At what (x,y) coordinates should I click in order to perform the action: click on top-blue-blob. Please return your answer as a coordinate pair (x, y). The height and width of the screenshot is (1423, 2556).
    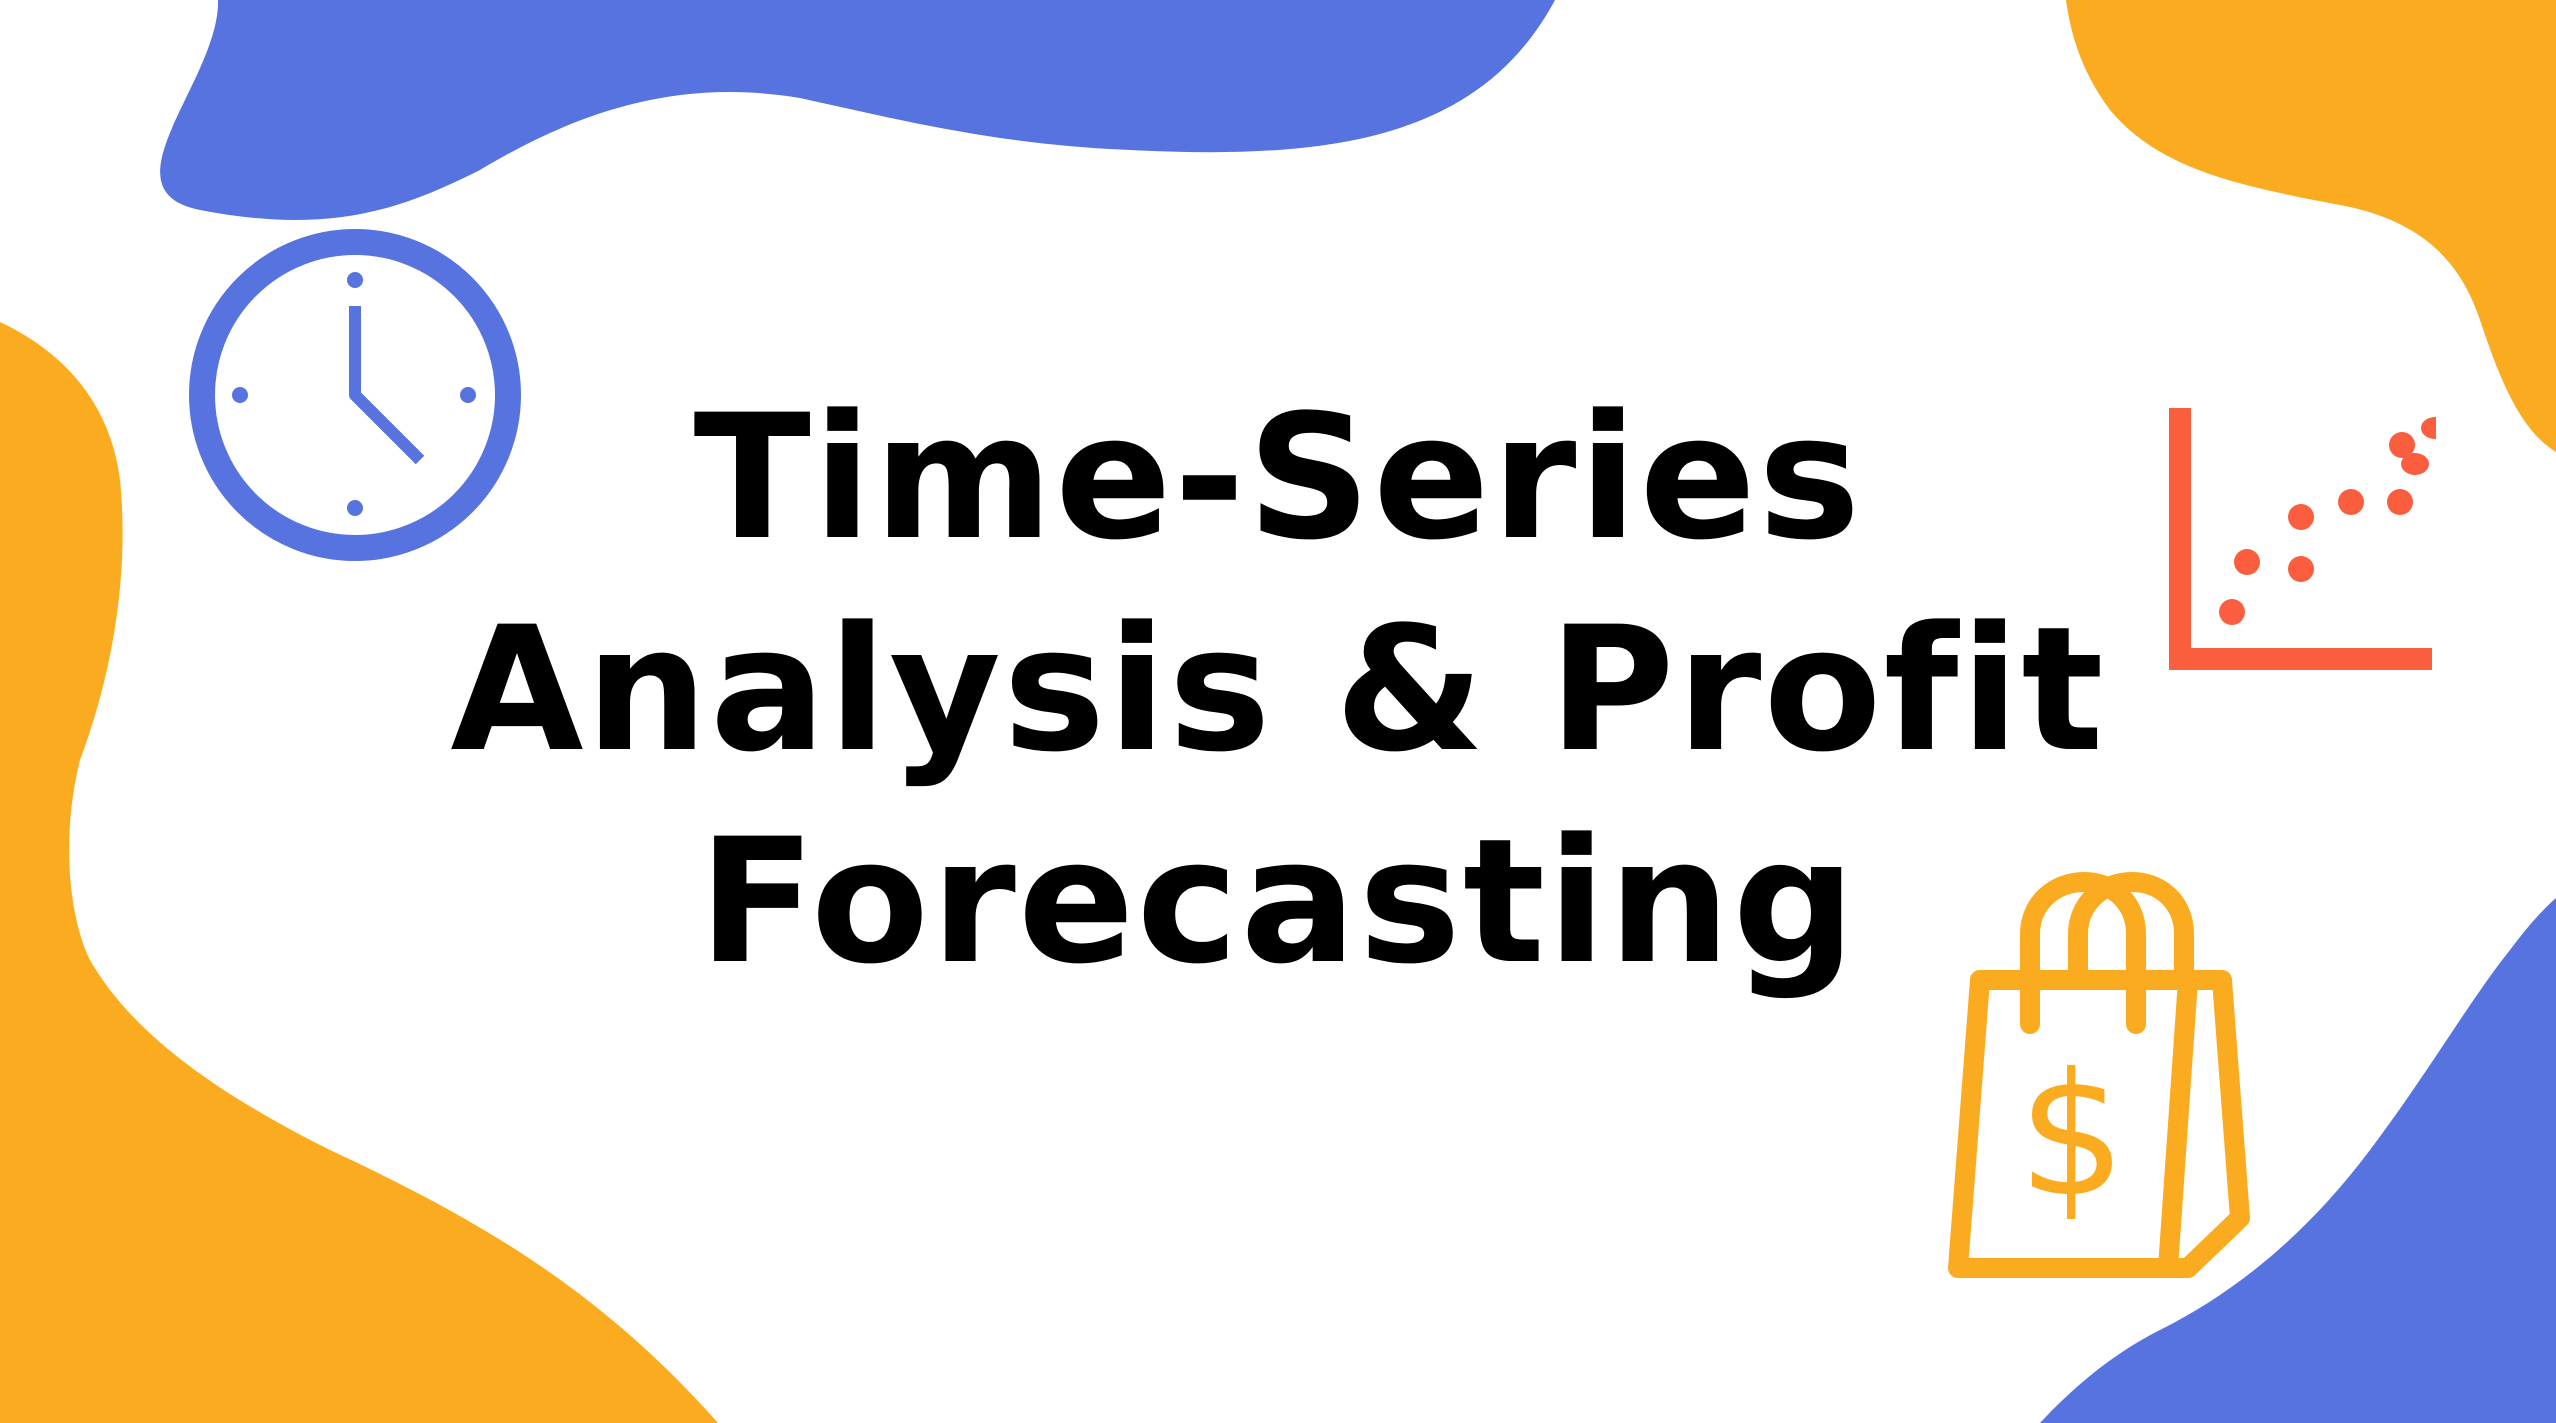
    Looking at the image, I should click on (858, 110).